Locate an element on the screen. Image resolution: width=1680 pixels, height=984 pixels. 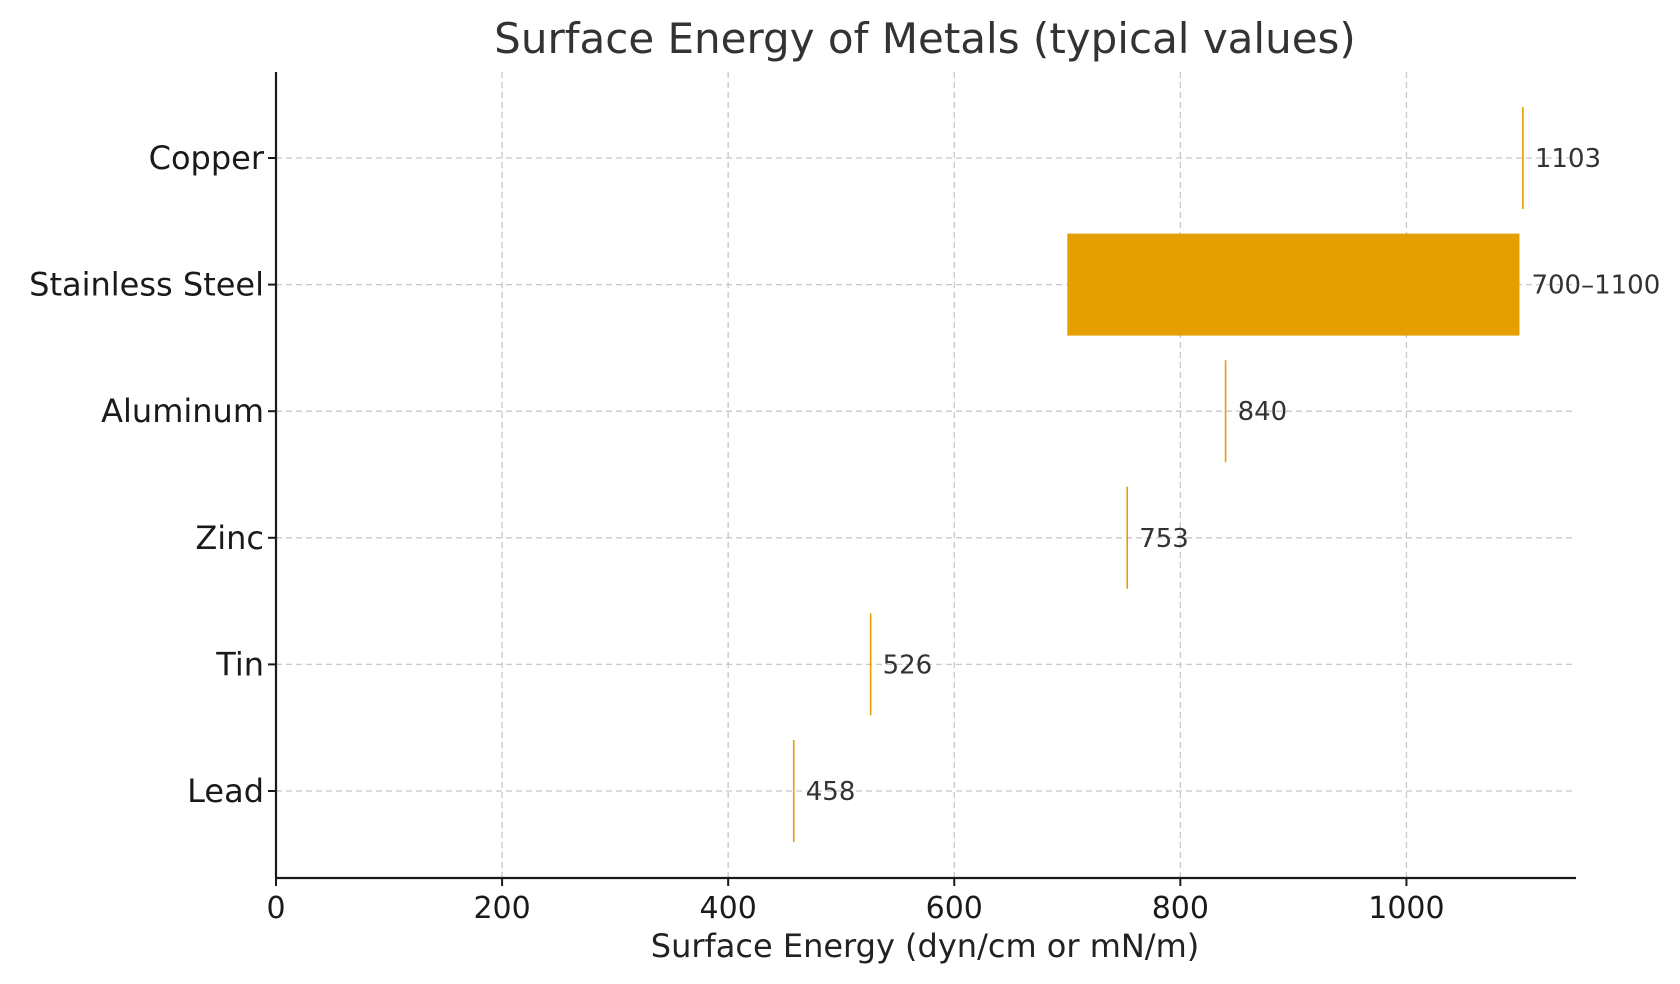
y-tick-label: Stainless Steel is located at coordinates (146, 285).